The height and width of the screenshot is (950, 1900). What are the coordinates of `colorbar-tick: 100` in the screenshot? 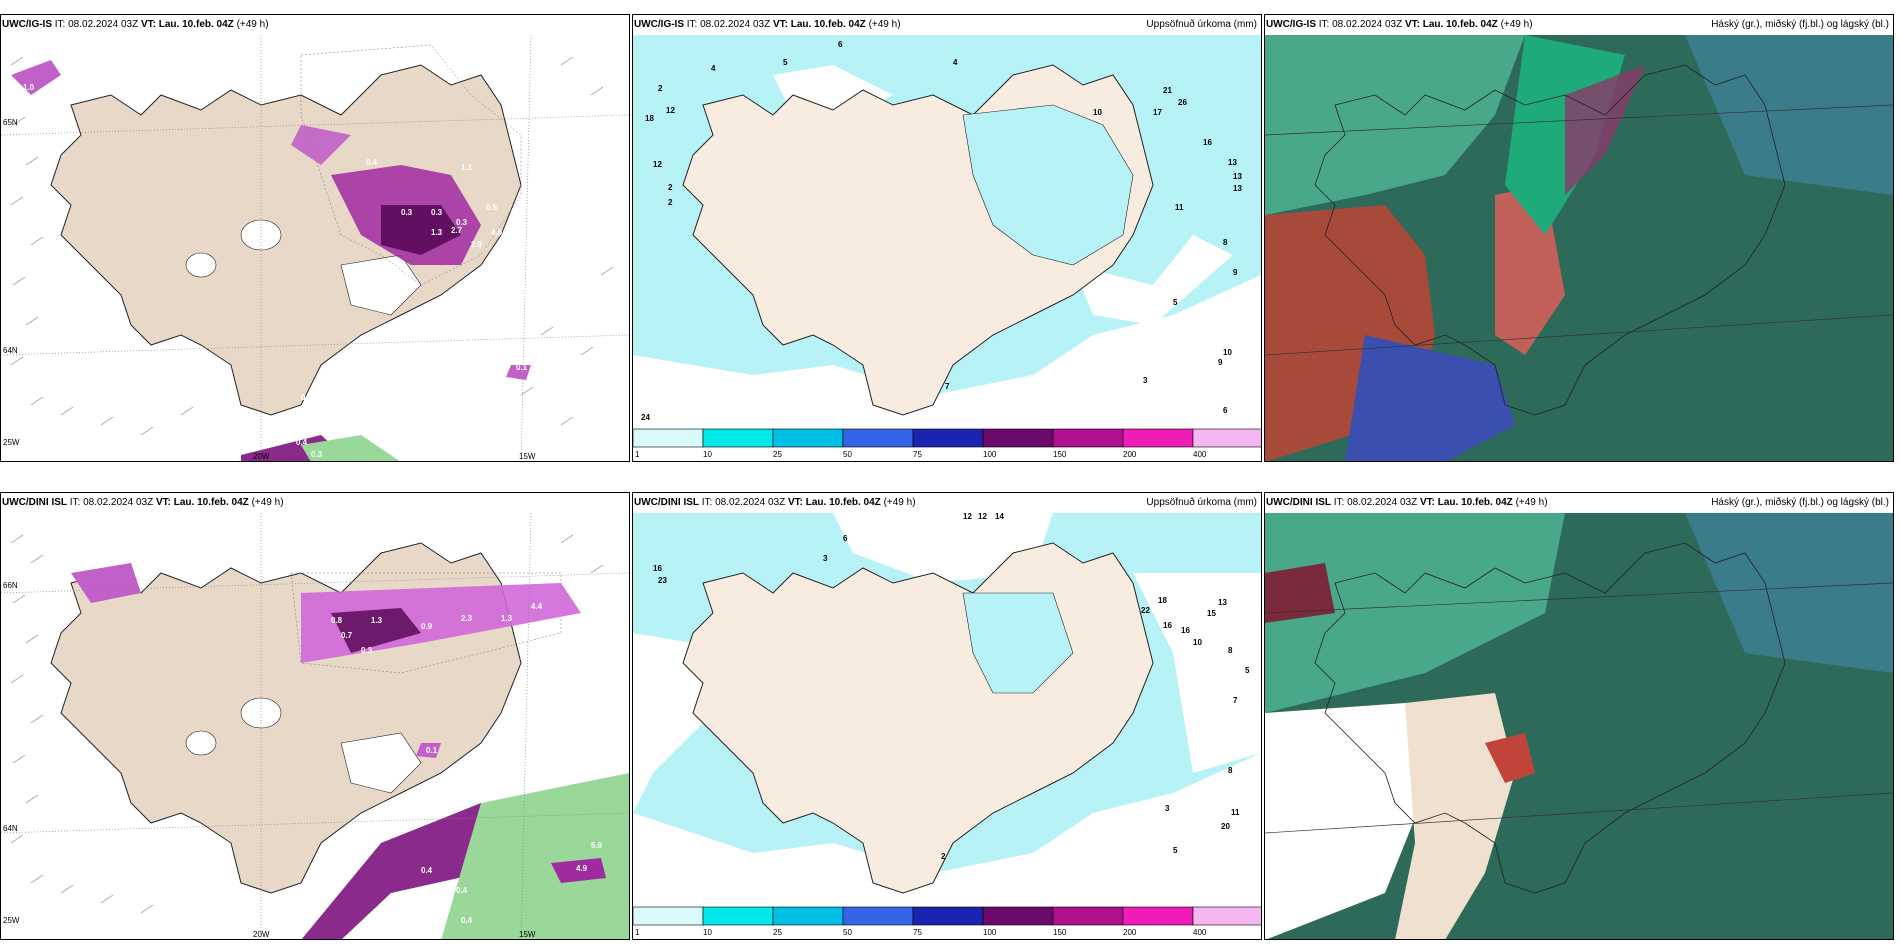 It's located at (990, 454).